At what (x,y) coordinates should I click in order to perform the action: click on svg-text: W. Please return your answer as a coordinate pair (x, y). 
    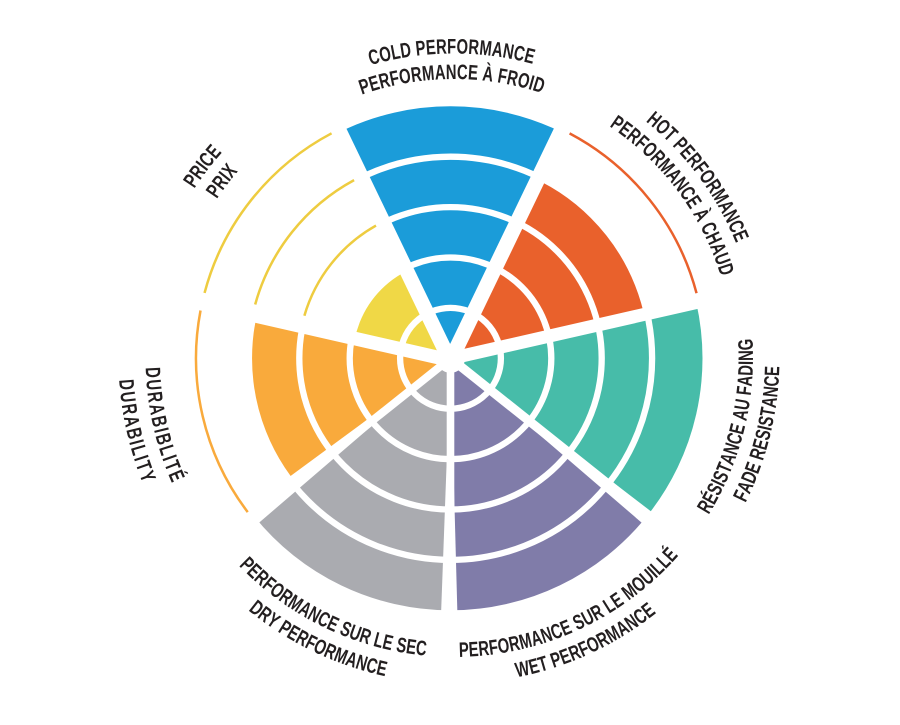
    Looking at the image, I should click on (522, 669).